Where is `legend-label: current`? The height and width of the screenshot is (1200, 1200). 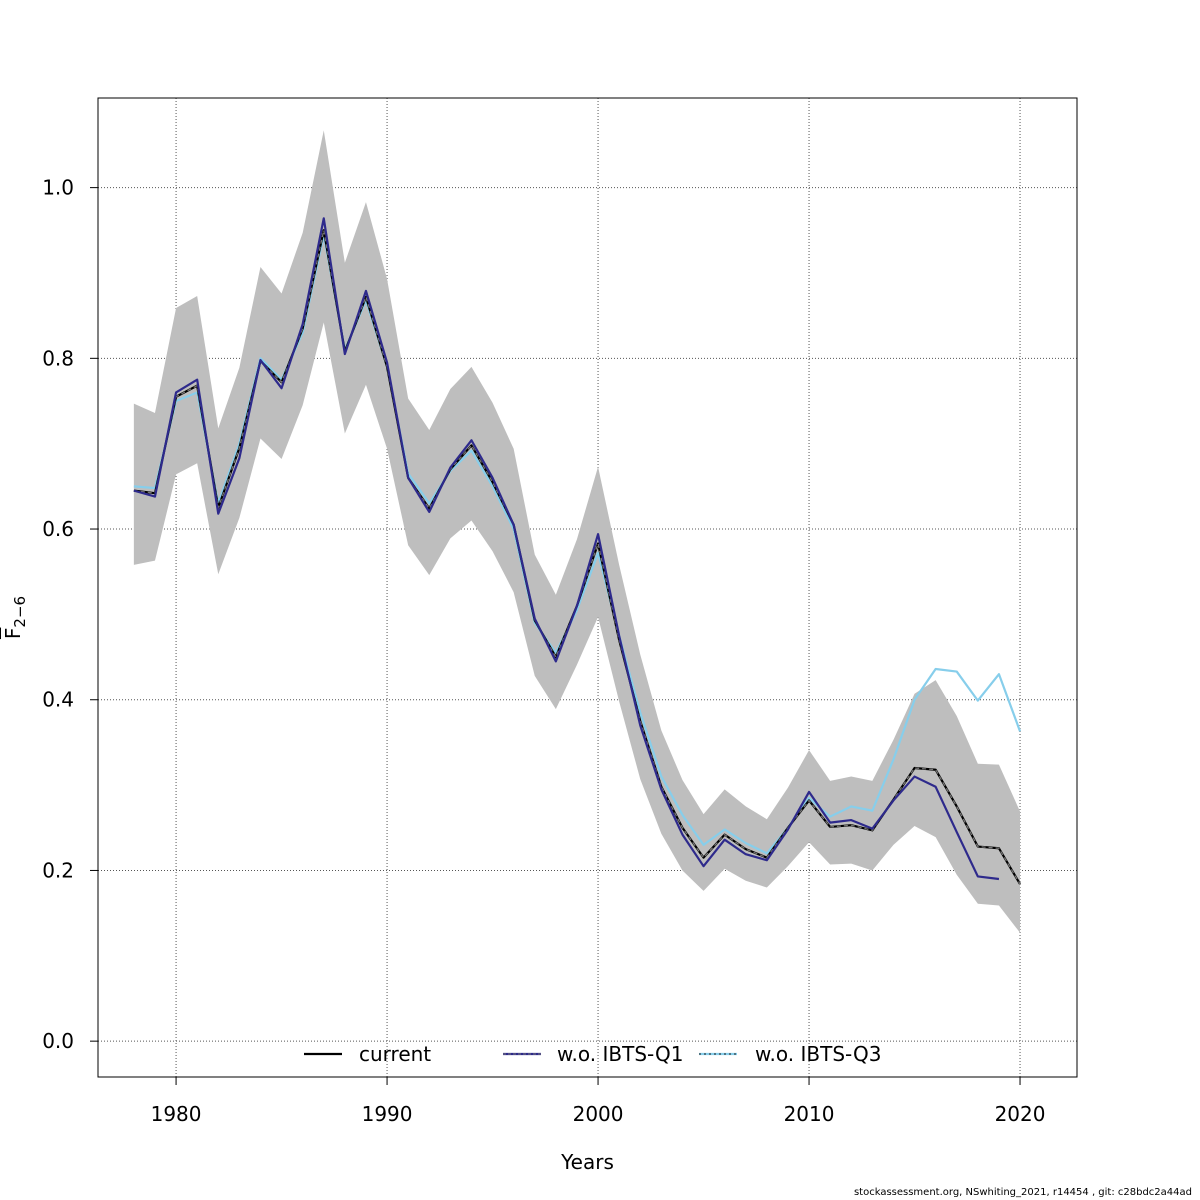
legend-label: current is located at coordinates (395, 1054).